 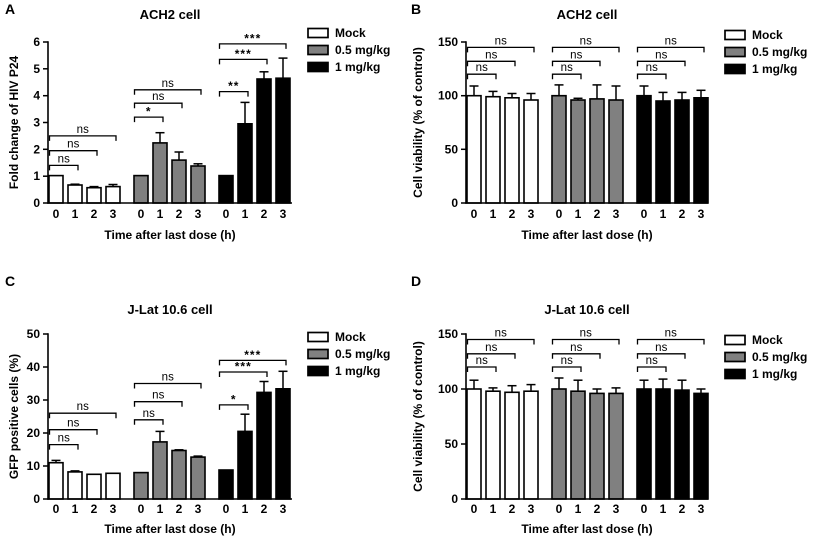 What do you see at coordinates (169, 309) in the screenshot?
I see `chart-title: J-Lat 10.6 cell` at bounding box center [169, 309].